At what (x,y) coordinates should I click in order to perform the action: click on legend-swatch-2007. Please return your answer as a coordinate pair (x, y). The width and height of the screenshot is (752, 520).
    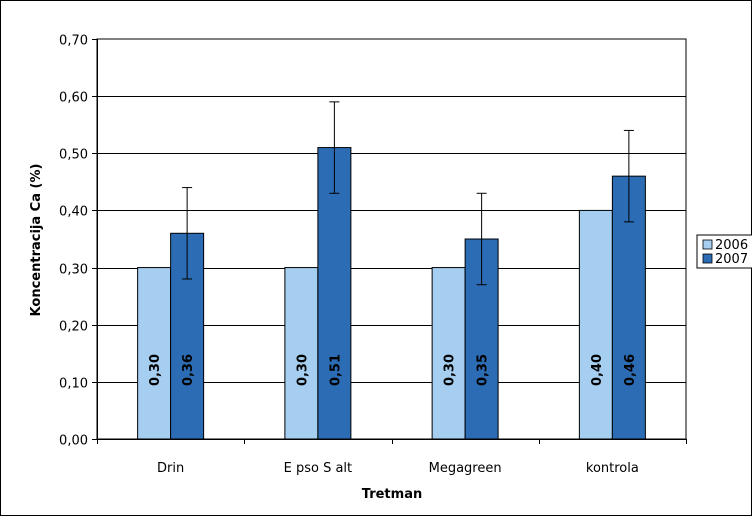
    Looking at the image, I should click on (707, 258).